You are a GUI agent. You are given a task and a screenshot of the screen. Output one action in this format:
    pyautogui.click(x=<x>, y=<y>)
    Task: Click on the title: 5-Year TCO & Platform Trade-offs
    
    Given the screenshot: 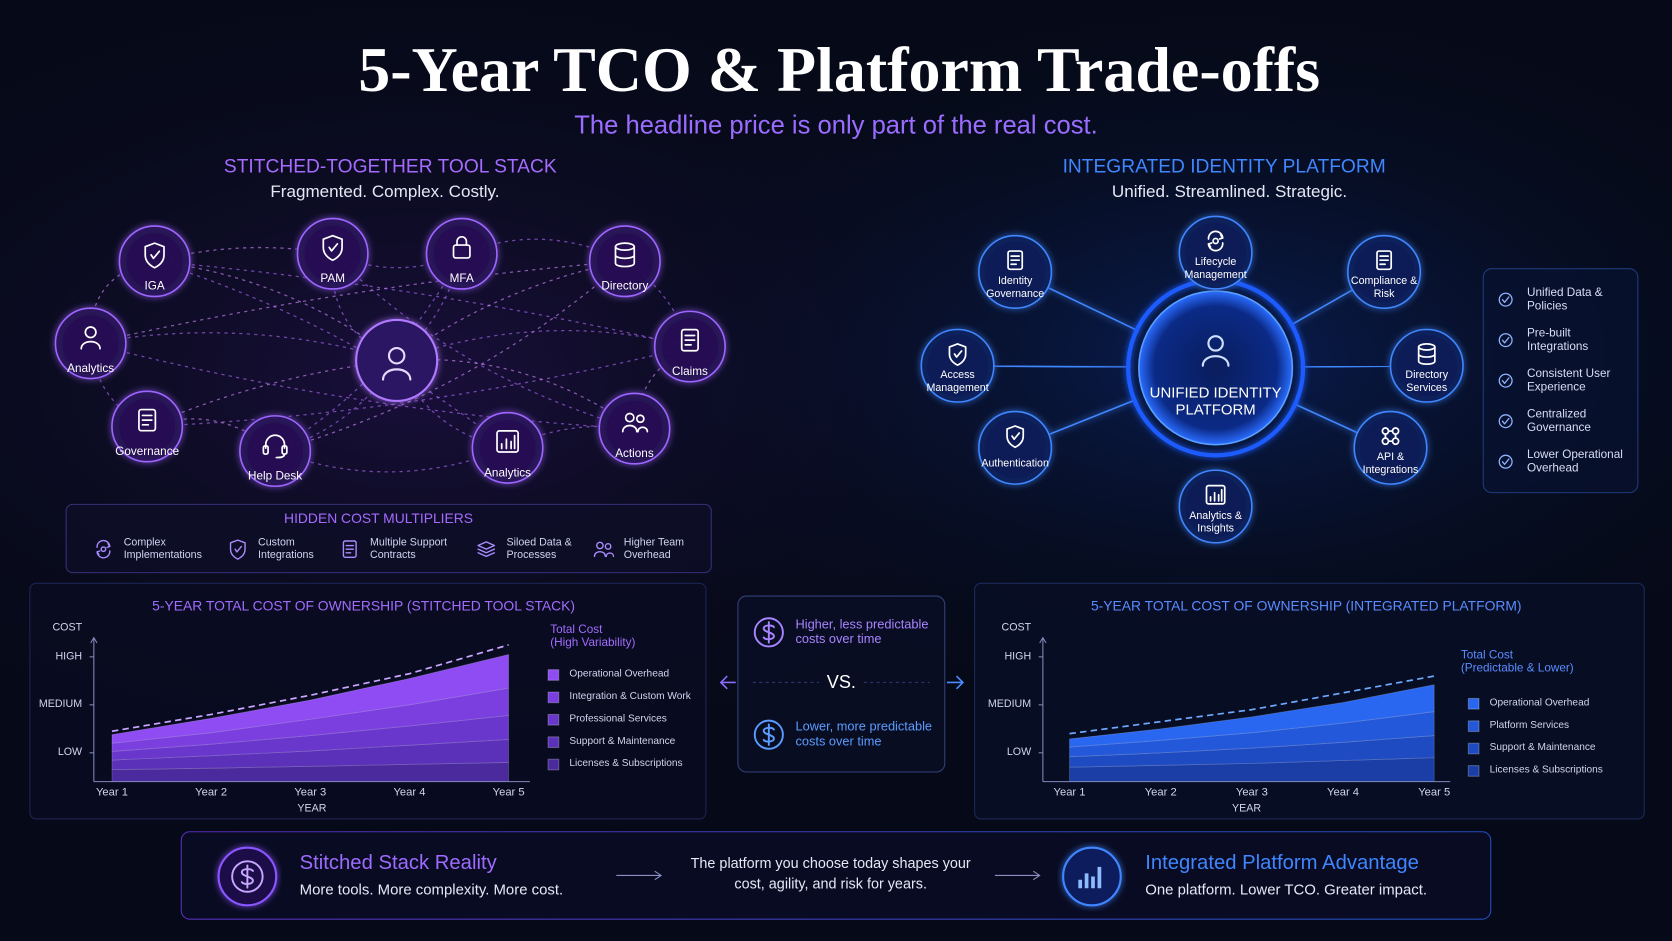 What is the action you would take?
    pyautogui.click(x=839, y=70)
    